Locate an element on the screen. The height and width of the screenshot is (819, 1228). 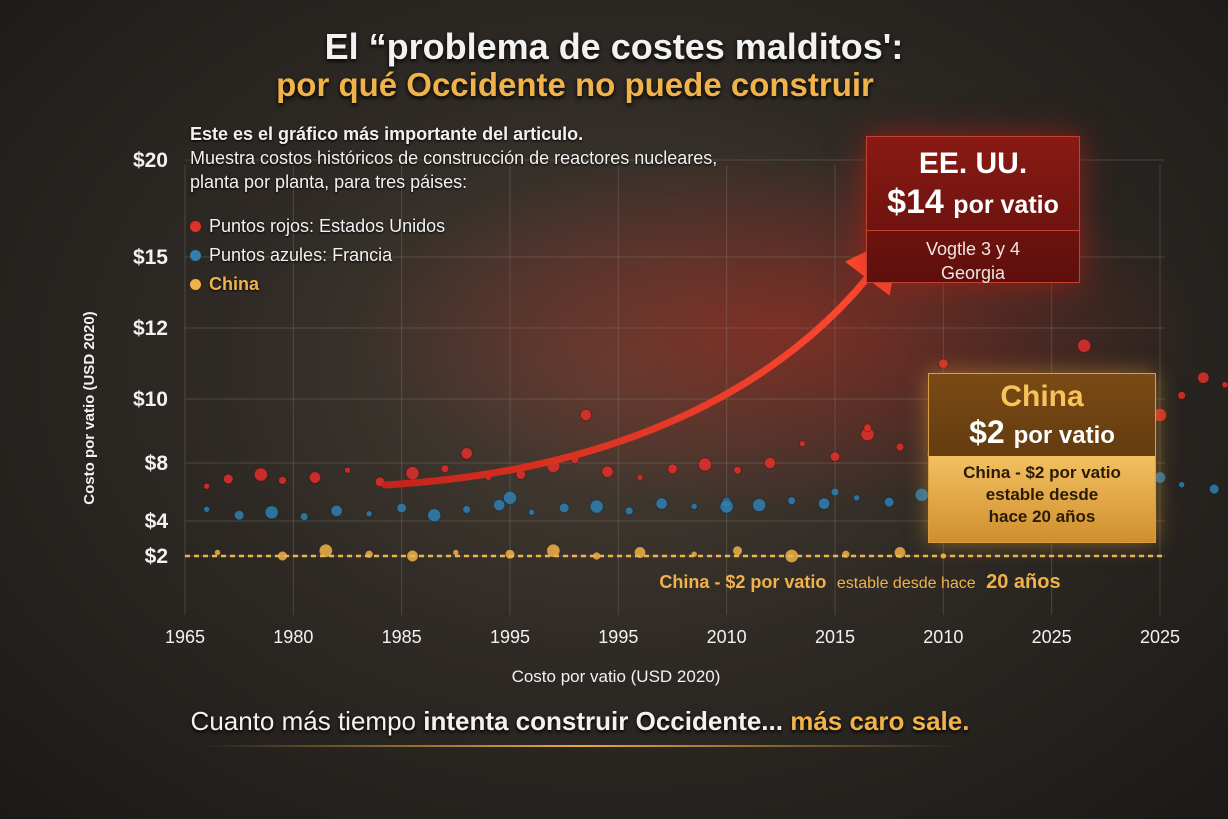
us-callout-price: $14 por vatio is located at coordinates (973, 202).